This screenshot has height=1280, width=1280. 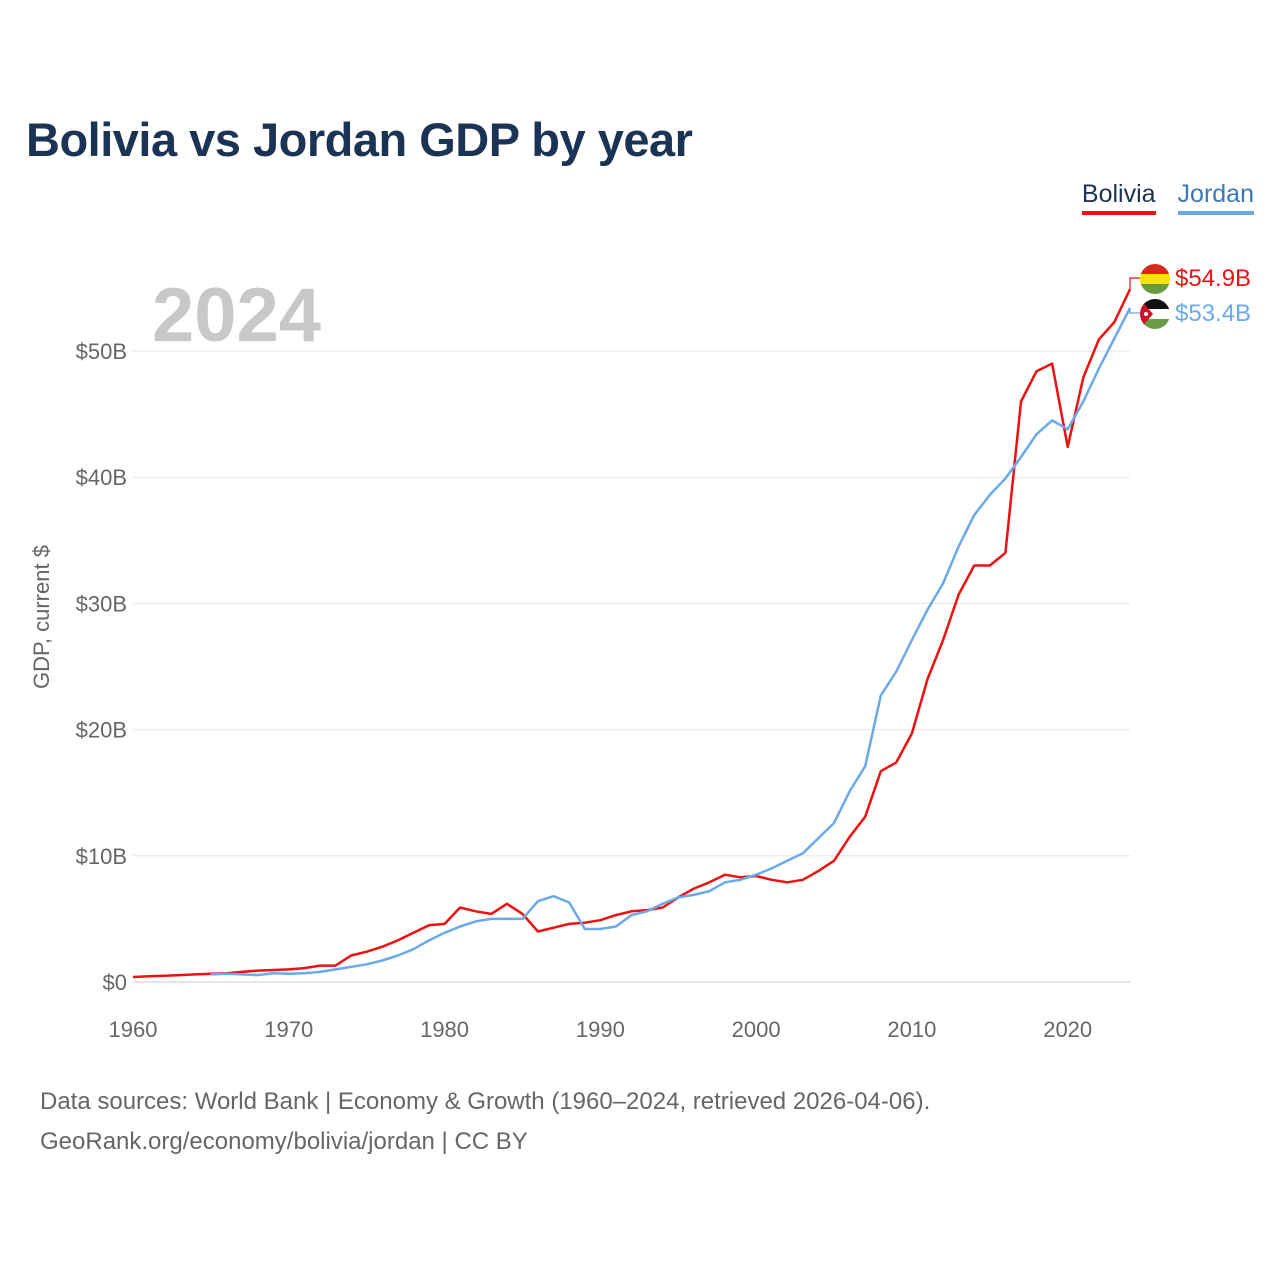 I want to click on y-axis-label: GDP, current $, so click(x=41, y=617).